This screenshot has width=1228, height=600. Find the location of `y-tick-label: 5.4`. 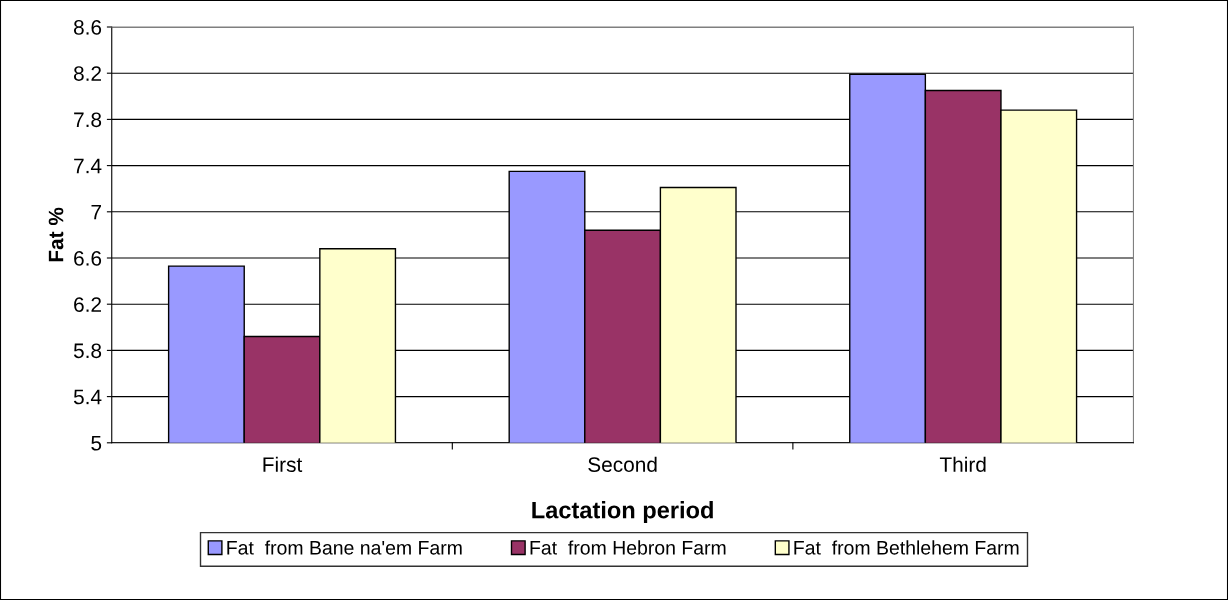

y-tick-label: 5.4 is located at coordinates (87, 397).